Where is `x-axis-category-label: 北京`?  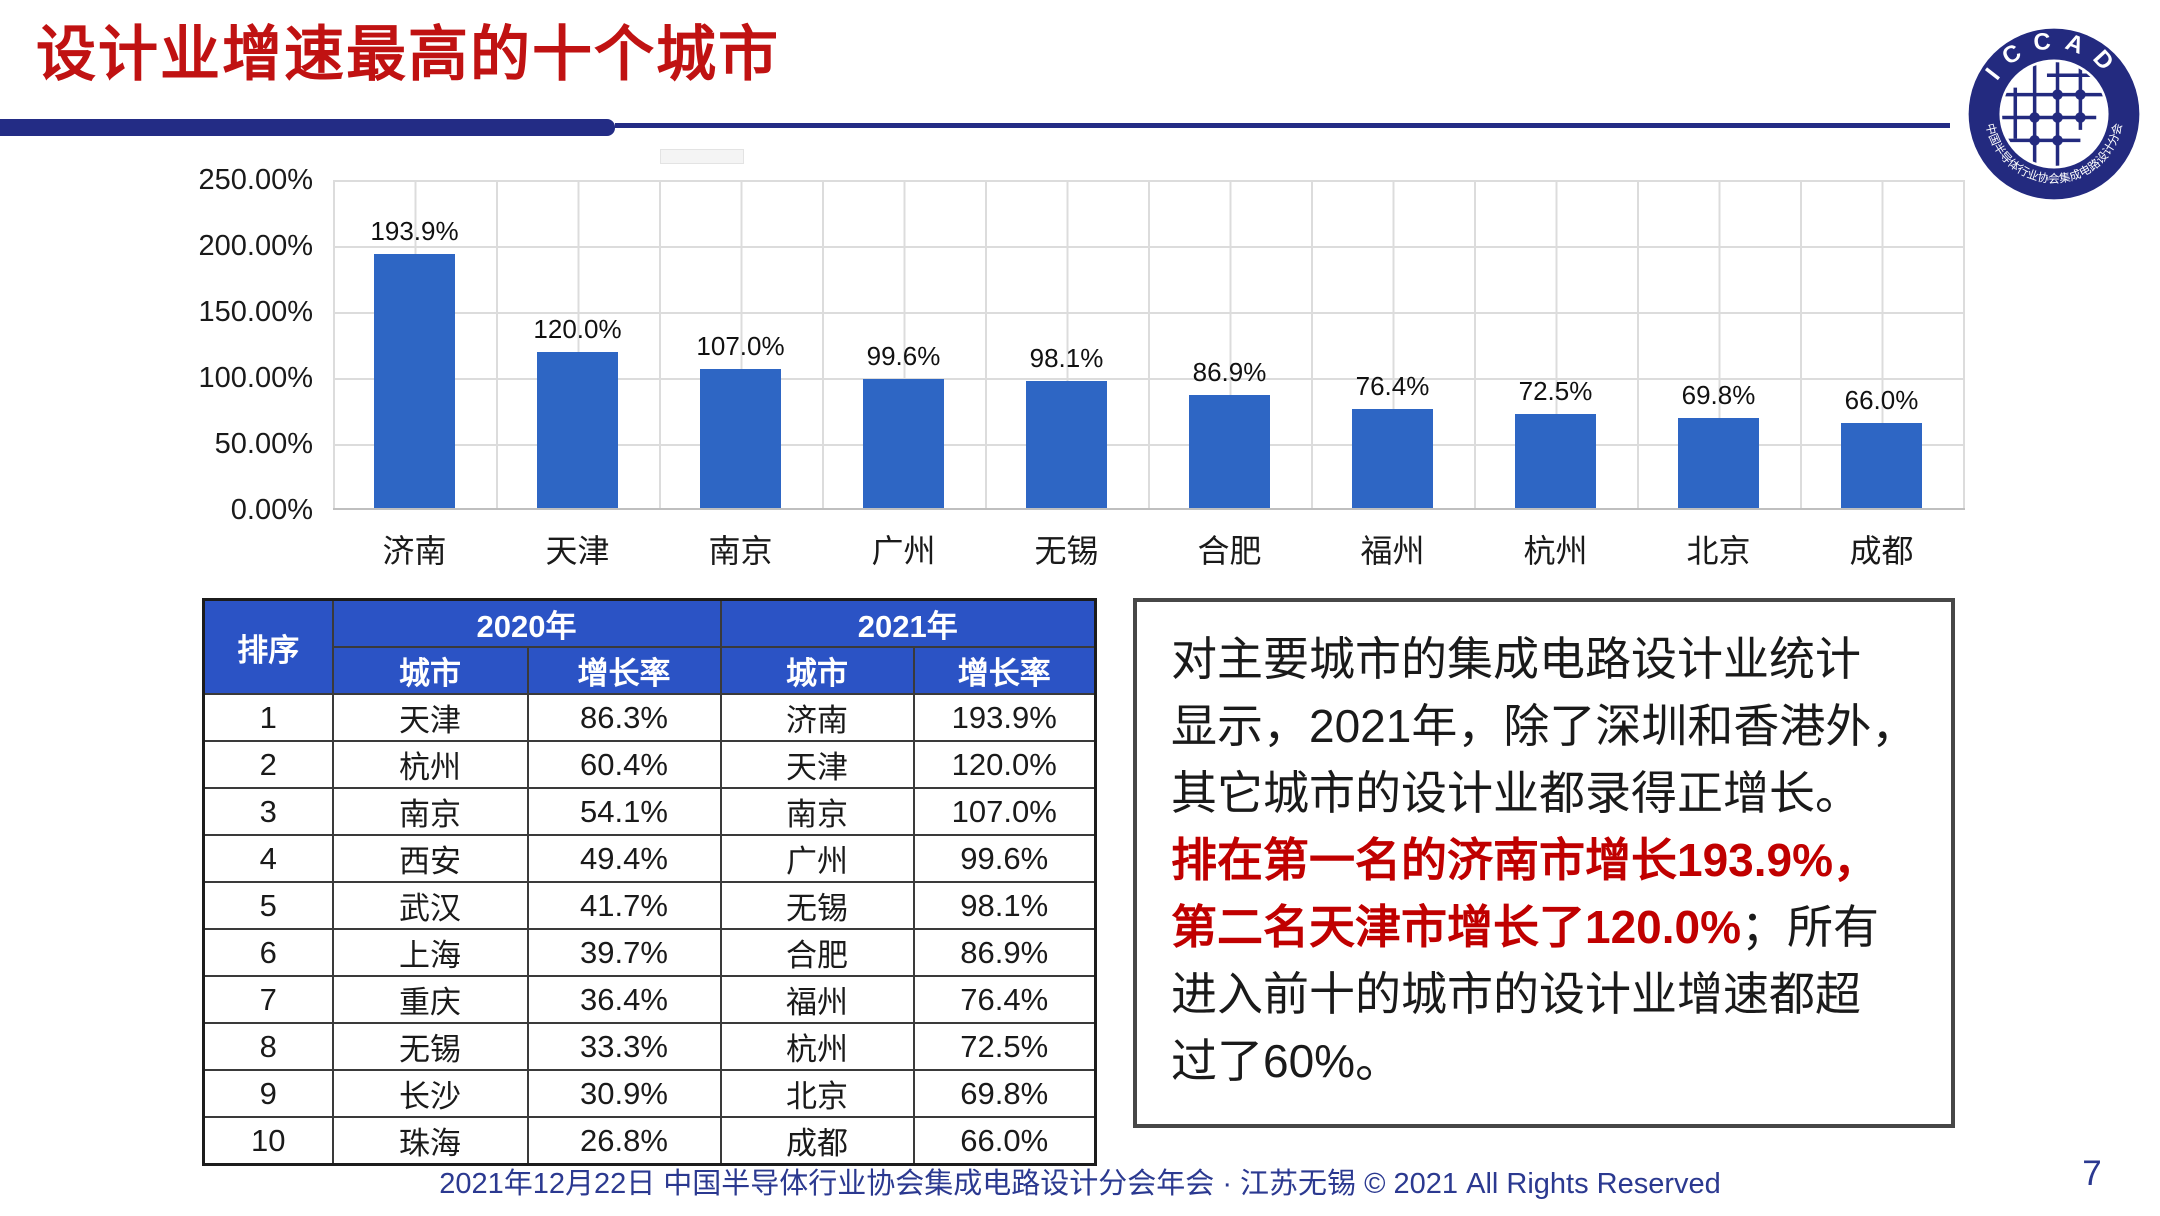
x-axis-category-label: 北京 is located at coordinates (1718, 551).